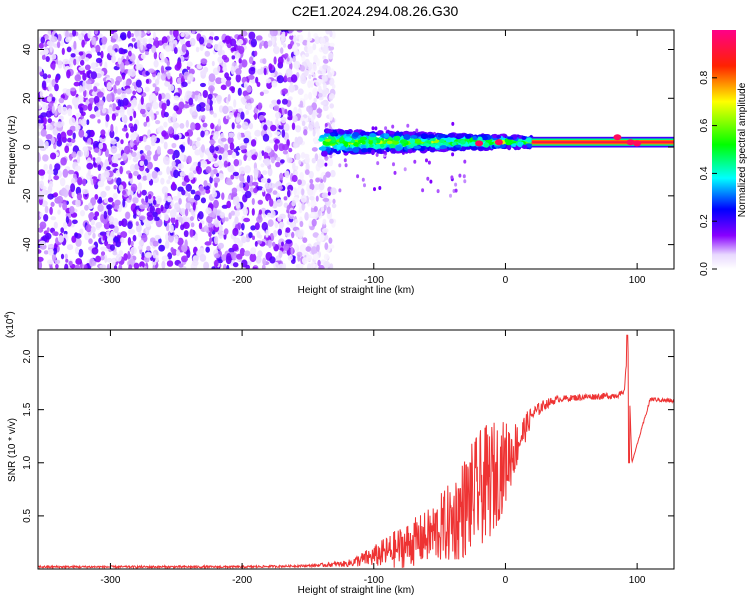 This screenshot has width=750, height=600. Describe the element at coordinates (637, 280) in the screenshot. I see `x-tick-label: 100` at that location.